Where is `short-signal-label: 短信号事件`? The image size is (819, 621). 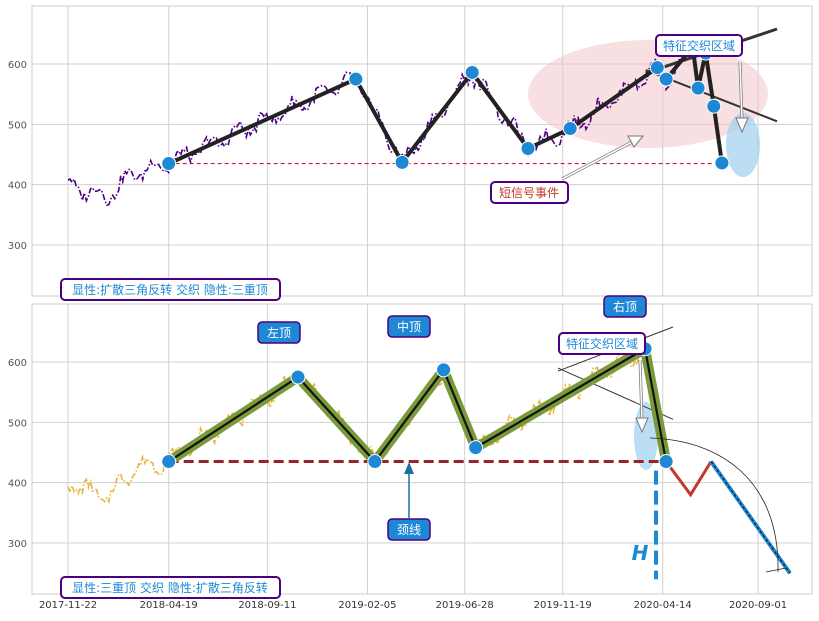
short-signal-label: 短信号事件 is located at coordinates (529, 193).